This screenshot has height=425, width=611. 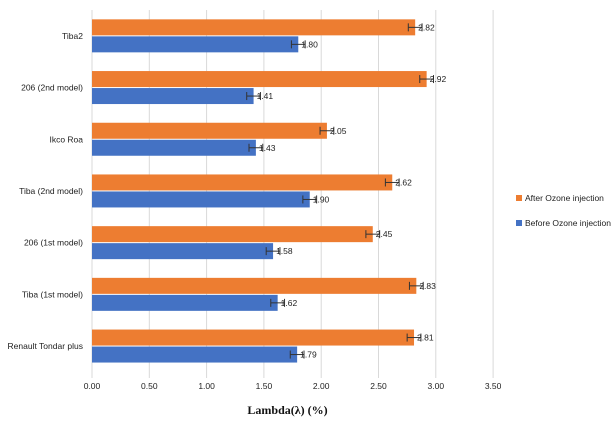 What do you see at coordinates (92, 386) in the screenshot?
I see `x-tick-label: 0.00` at bounding box center [92, 386].